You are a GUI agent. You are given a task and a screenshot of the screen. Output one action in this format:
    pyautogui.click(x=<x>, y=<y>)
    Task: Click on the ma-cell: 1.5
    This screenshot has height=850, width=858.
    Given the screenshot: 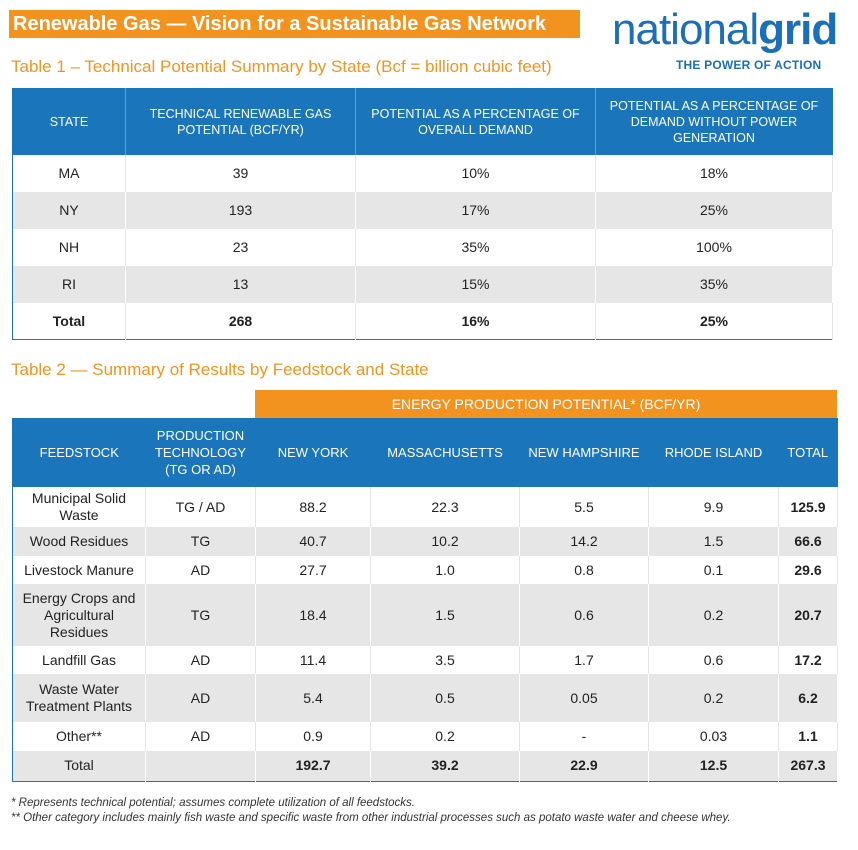 What is the action you would take?
    pyautogui.click(x=445, y=615)
    